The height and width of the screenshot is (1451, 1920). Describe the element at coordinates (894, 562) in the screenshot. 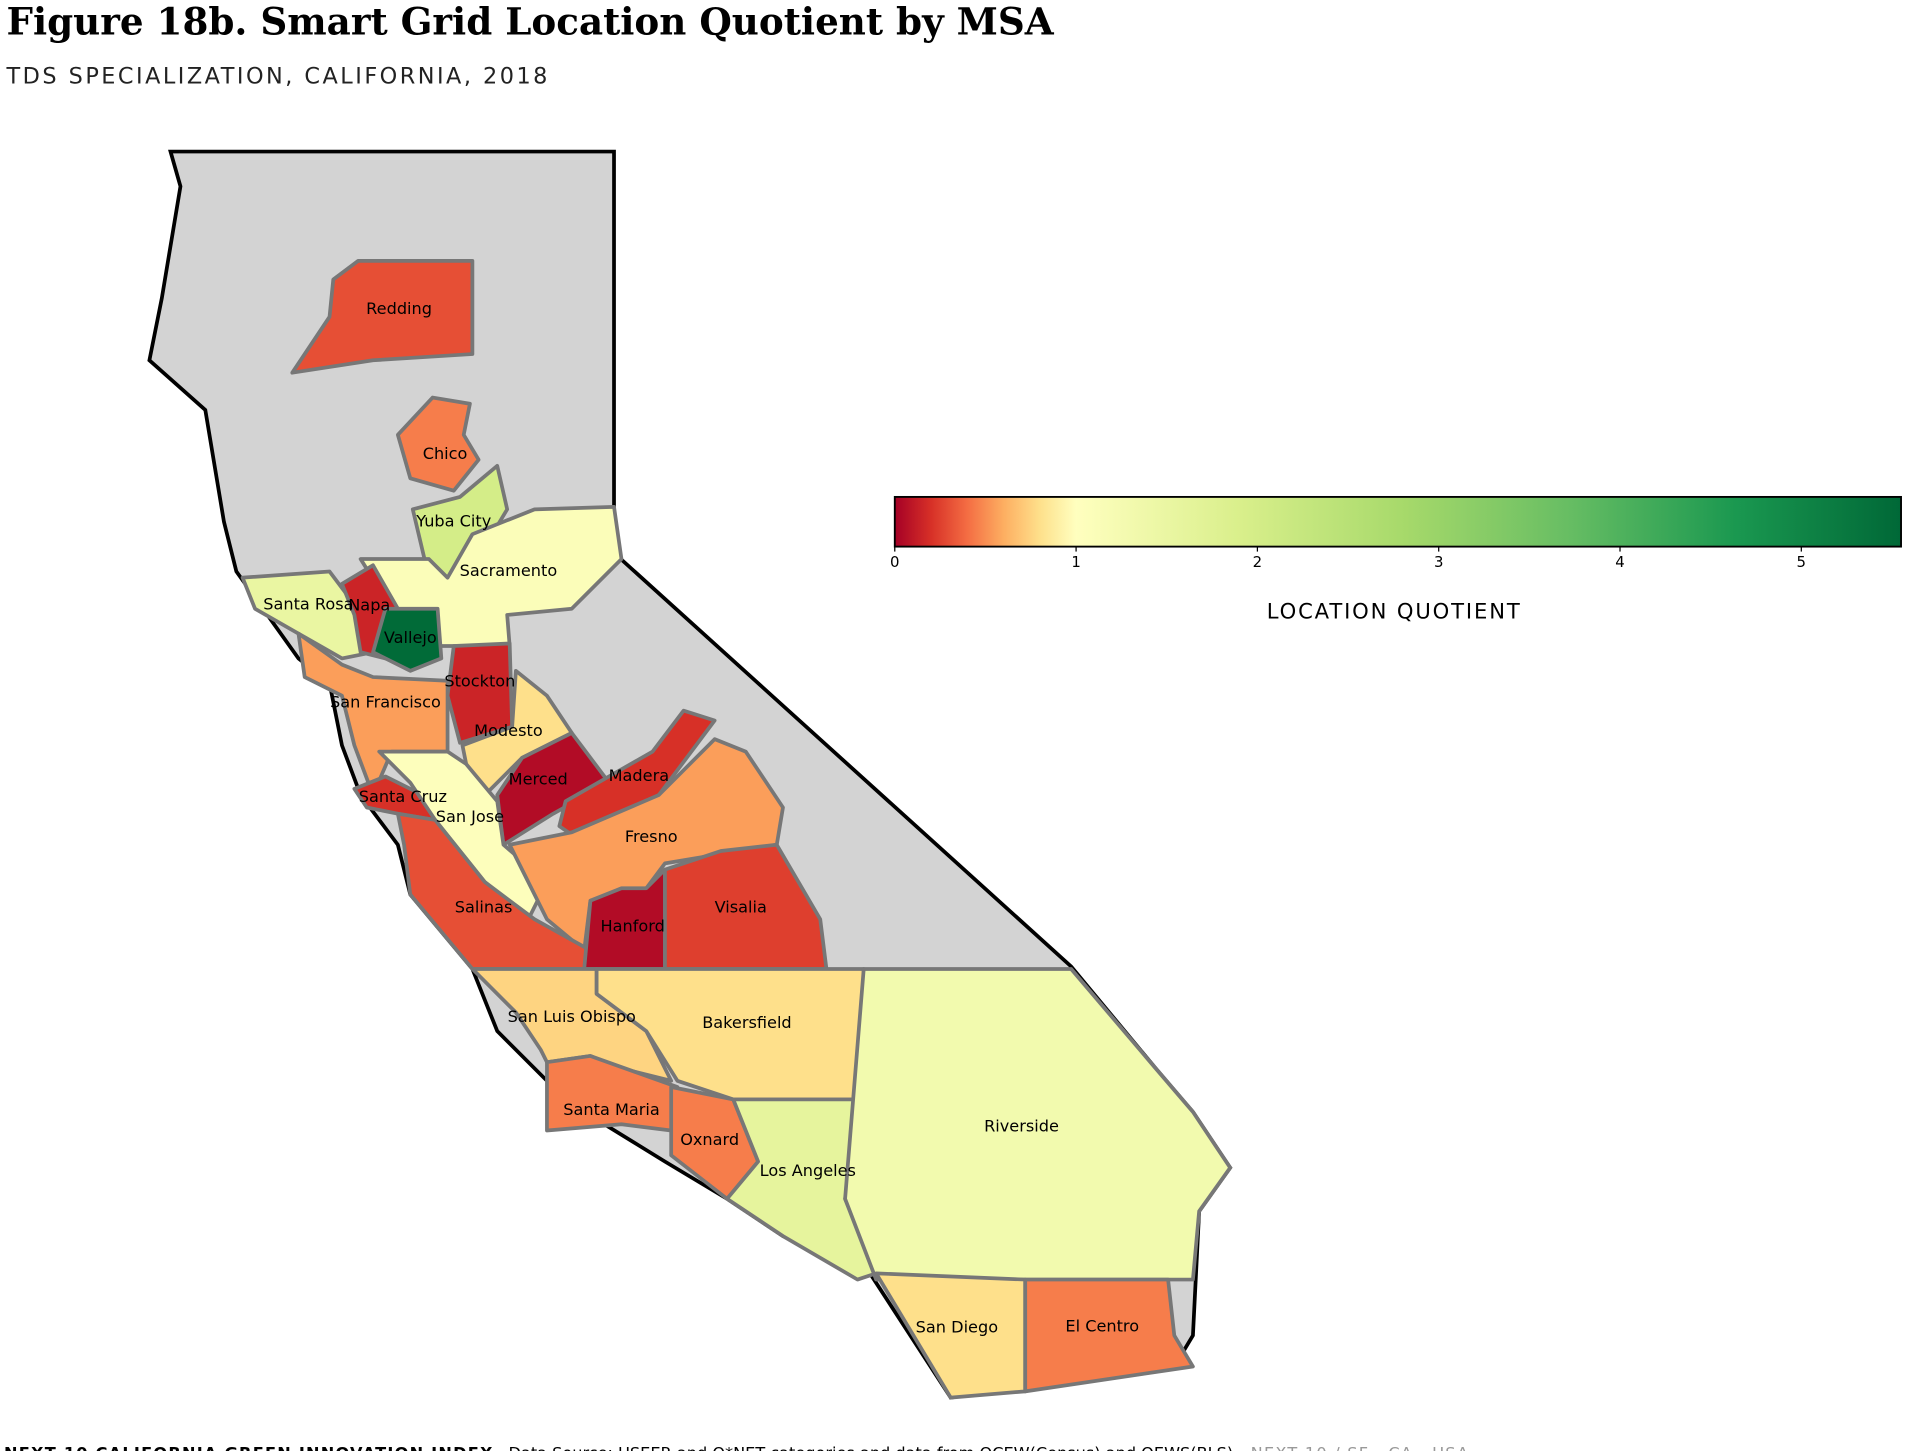

I see `colorbar-tick-label: 0` at that location.